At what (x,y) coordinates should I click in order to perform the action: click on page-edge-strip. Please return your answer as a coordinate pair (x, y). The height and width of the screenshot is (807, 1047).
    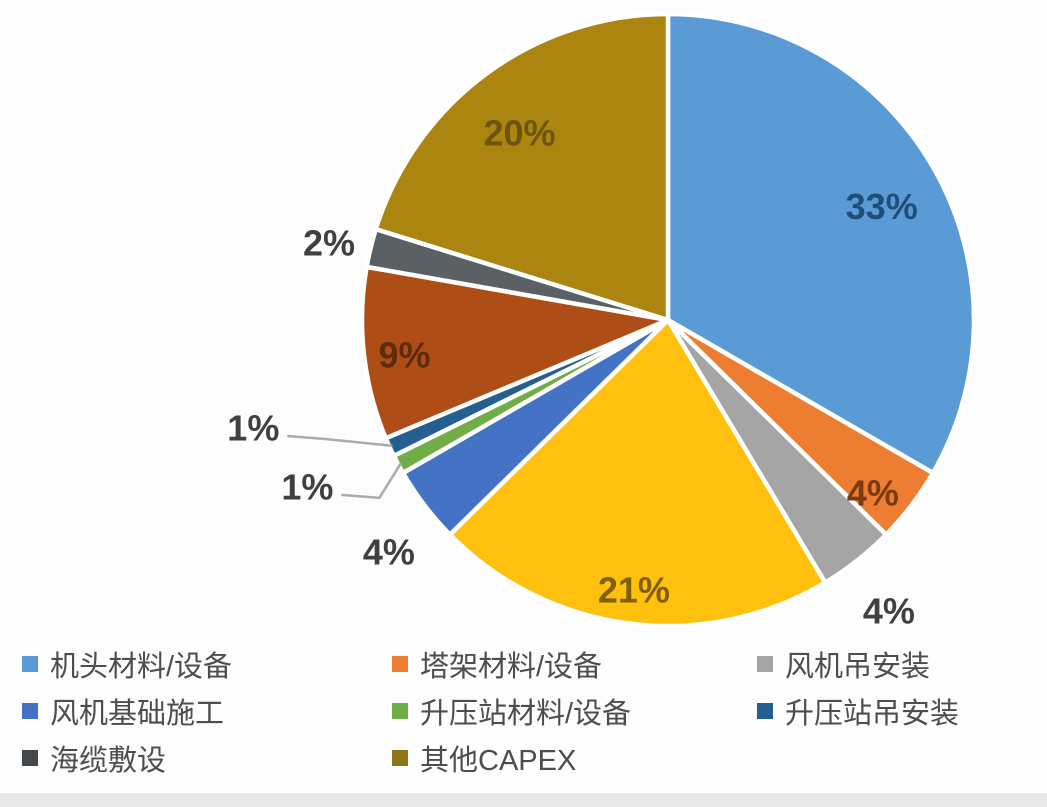
    Looking at the image, I should click on (523, 800).